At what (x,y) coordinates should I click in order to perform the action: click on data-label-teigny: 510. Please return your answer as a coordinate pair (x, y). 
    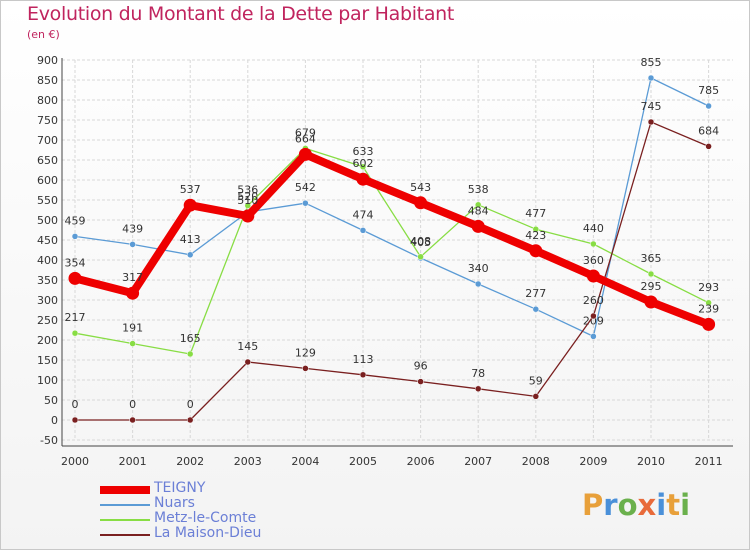
    Looking at the image, I should click on (247, 200).